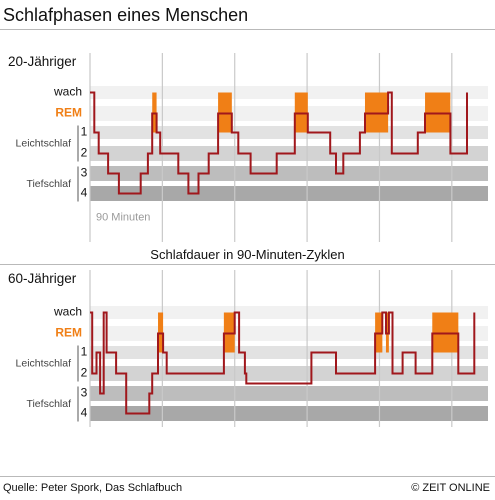 The width and height of the screenshot is (495, 500). What do you see at coordinates (247, 254) in the screenshot?
I see `chart-subtitle: Schlafdauer in 90-Minuten-Zyklen` at bounding box center [247, 254].